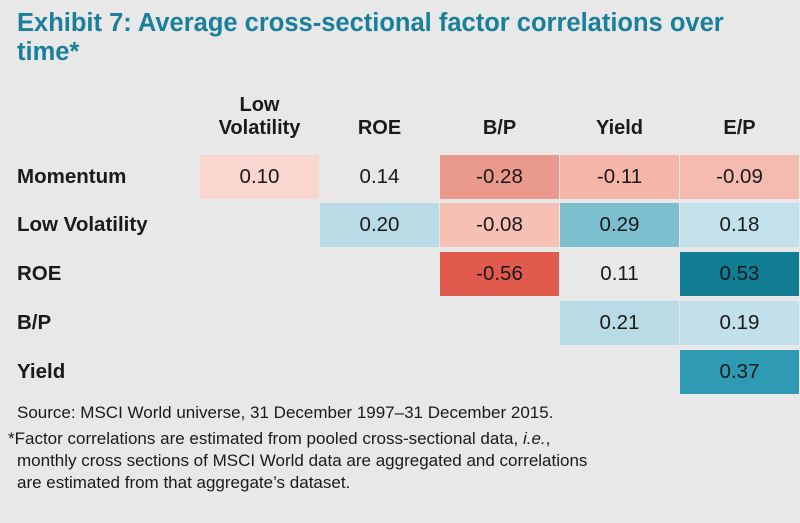 This screenshot has width=800, height=523. Describe the element at coordinates (619, 128) in the screenshot. I see `column-header-yield: Yield` at that location.